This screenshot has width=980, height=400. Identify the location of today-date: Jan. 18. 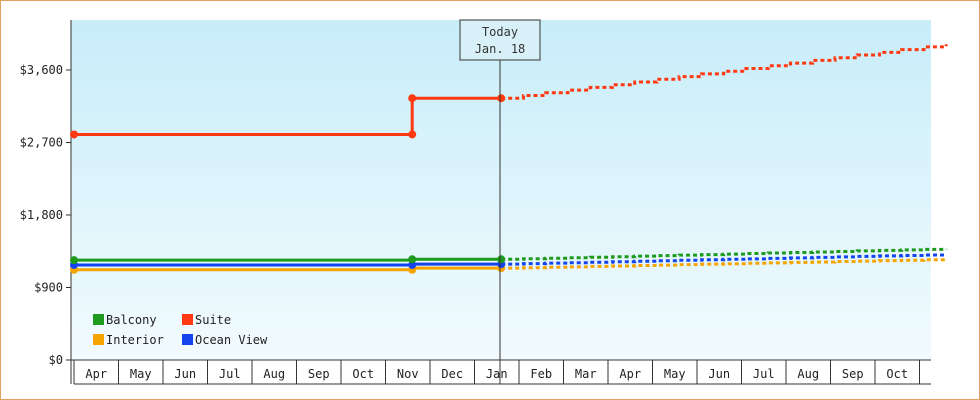
(500, 49).